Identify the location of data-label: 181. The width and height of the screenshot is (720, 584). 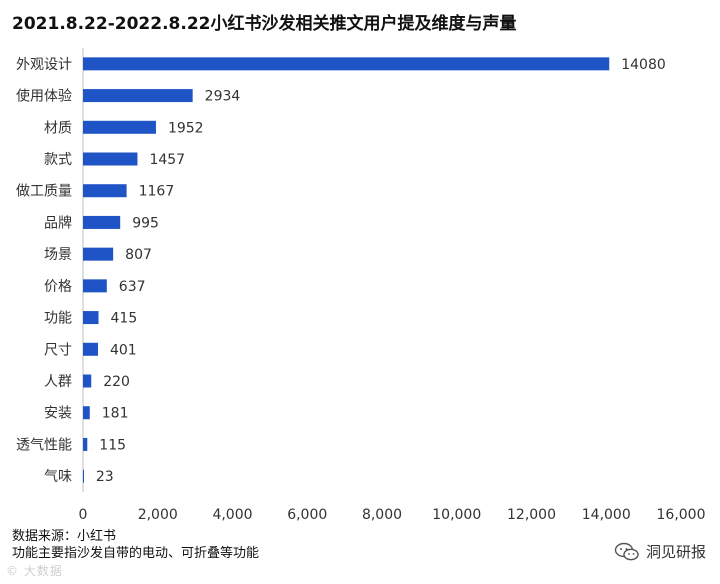
(115, 414).